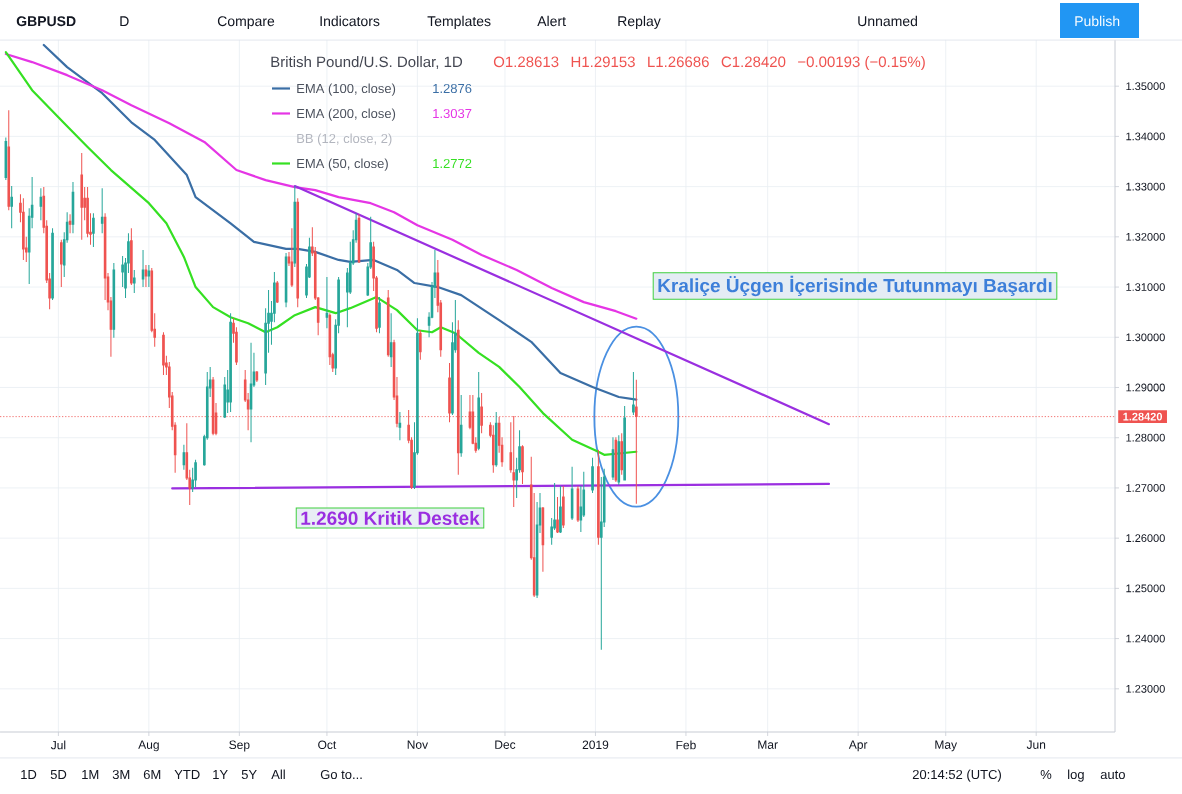  Describe the element at coordinates (124, 21) in the screenshot. I see `text: D` at that location.